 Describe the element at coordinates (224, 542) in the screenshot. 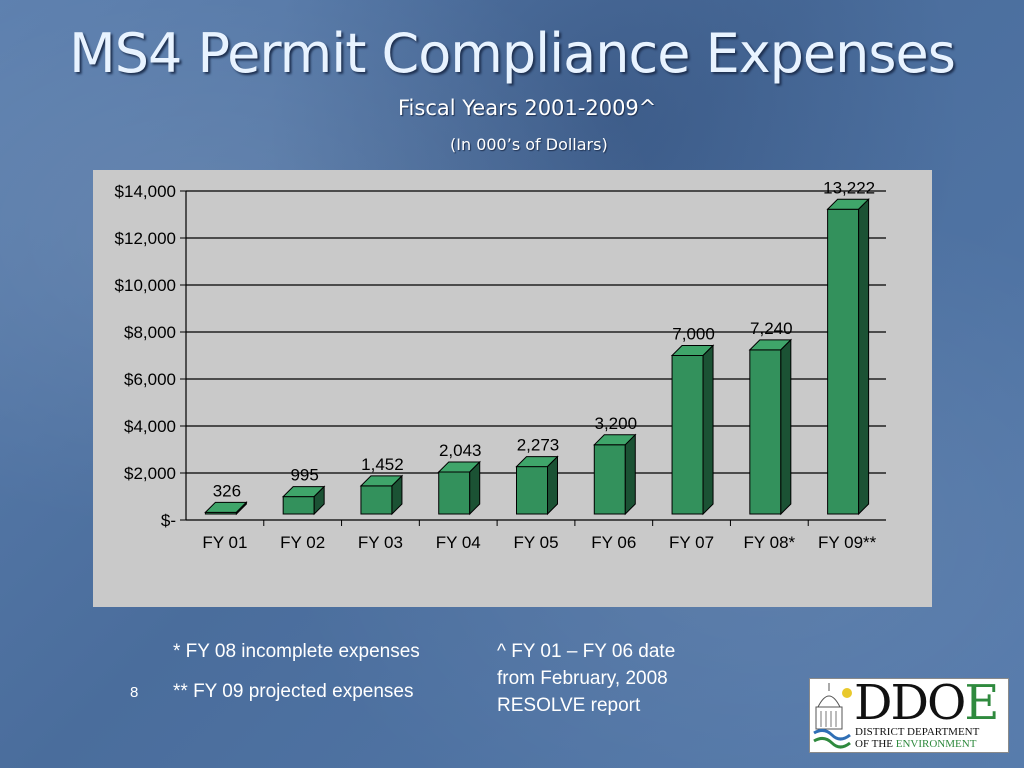

I see `x-tick-label: FY 01` at that location.